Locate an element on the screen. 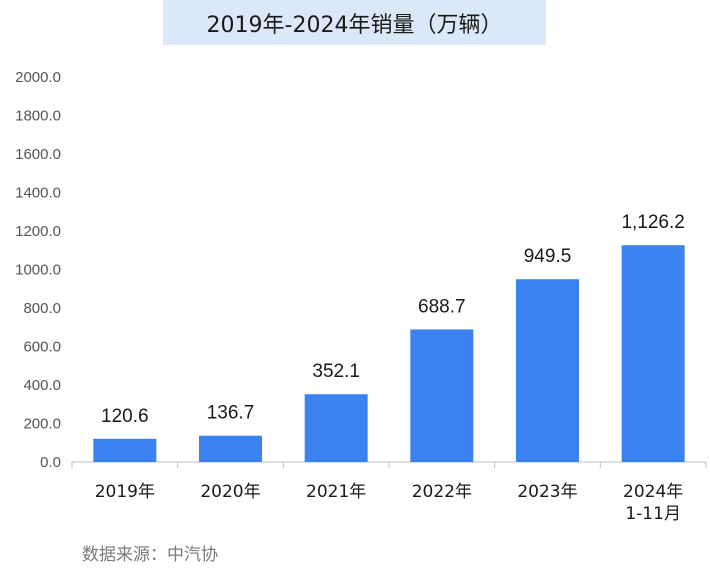 The image size is (710, 578). data-label: 120.6 is located at coordinates (125, 416).